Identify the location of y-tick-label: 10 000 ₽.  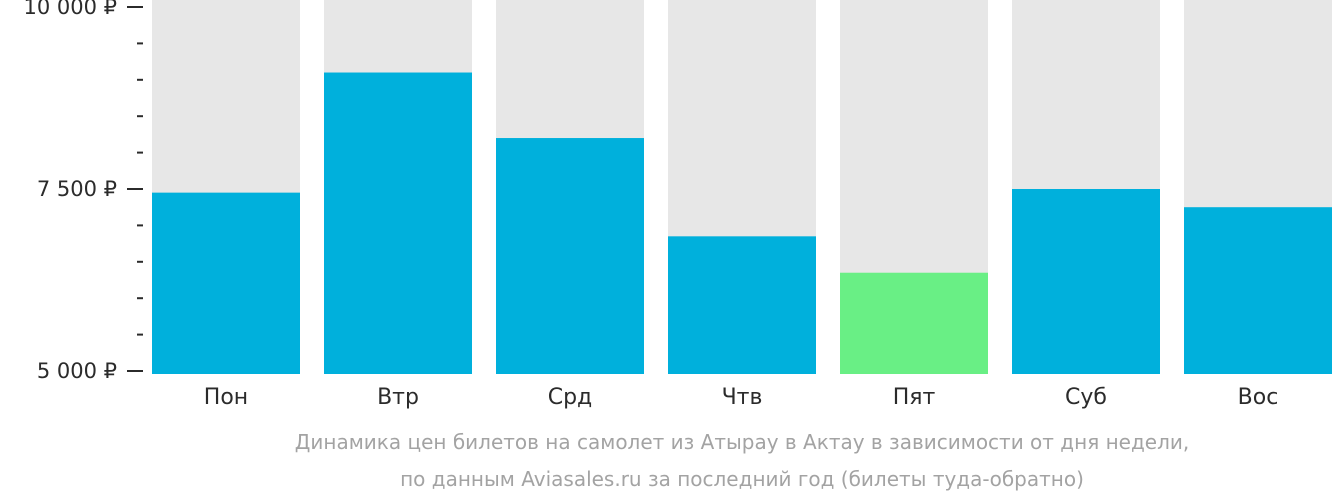
(70, 9).